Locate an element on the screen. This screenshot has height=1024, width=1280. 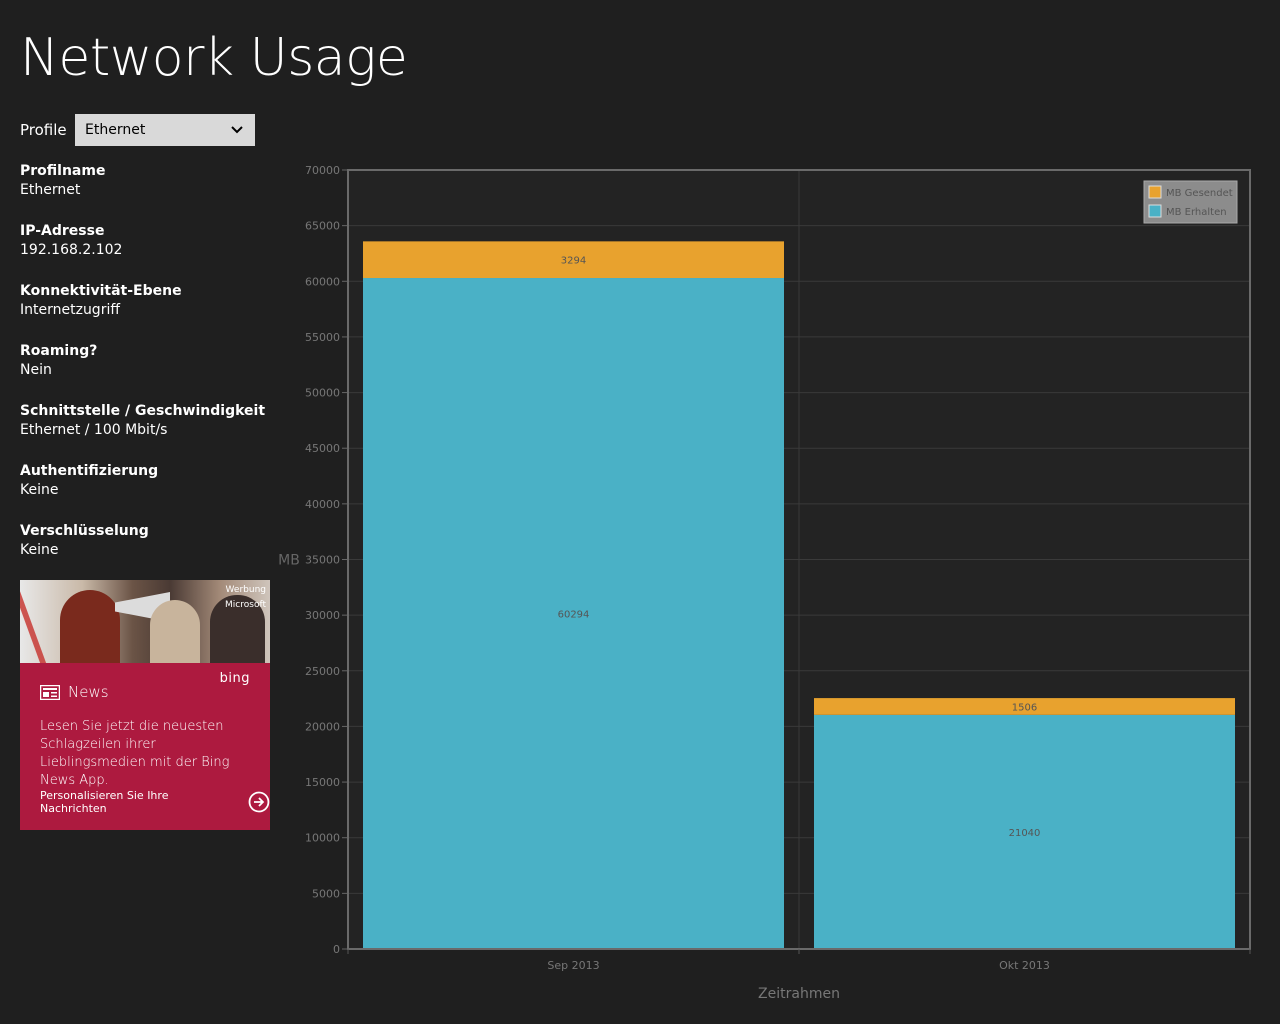
profile-selector-row: Profile Ethernet is located at coordinates (137, 130).